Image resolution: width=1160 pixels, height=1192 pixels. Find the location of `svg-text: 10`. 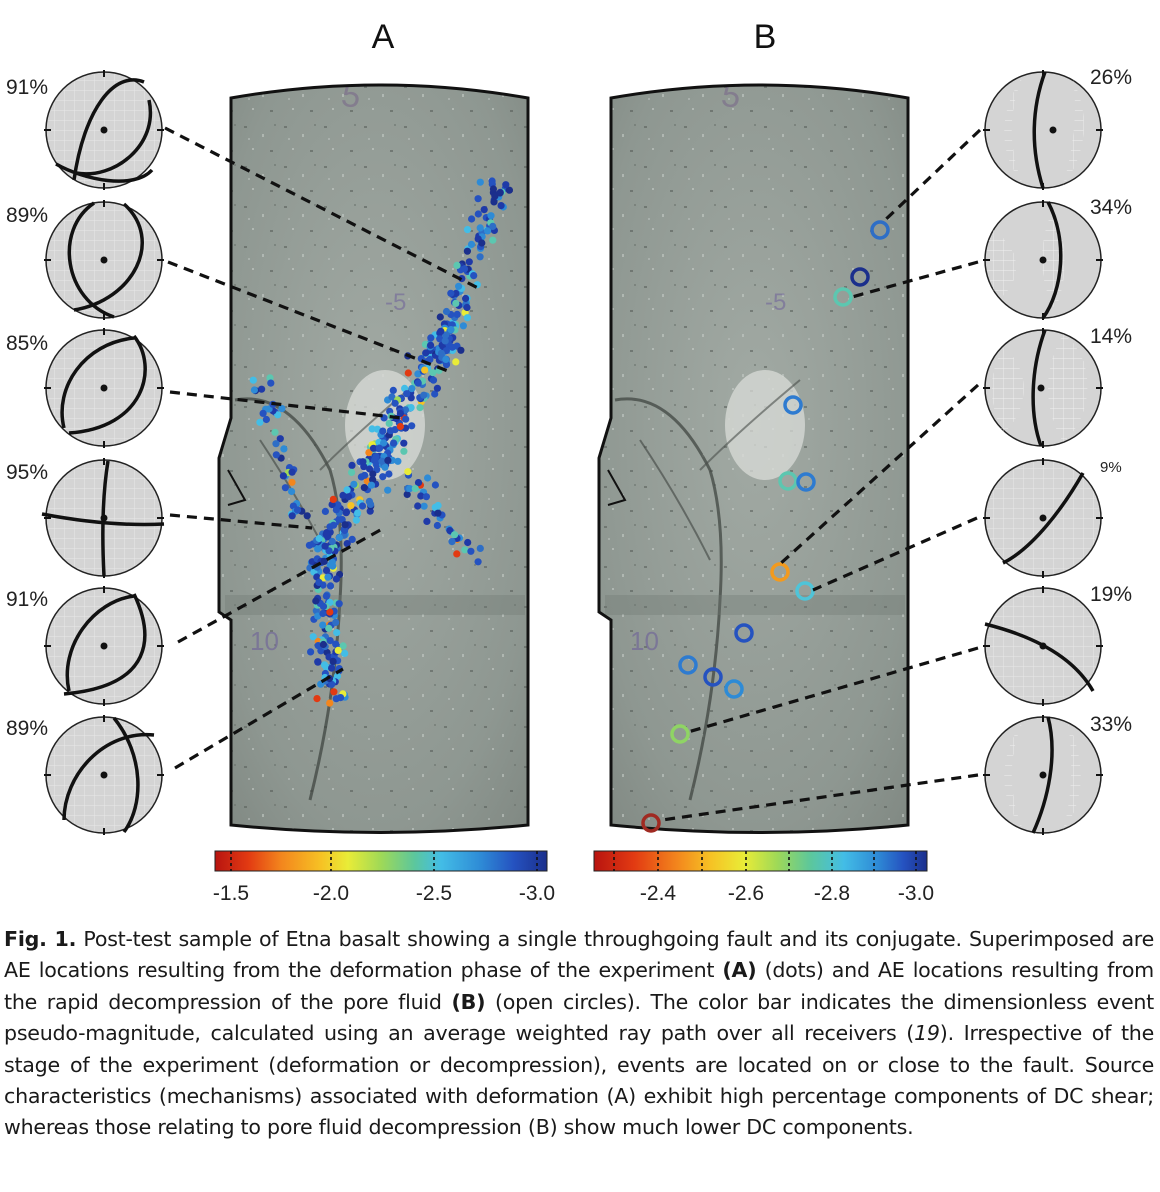

svg-text: 10 is located at coordinates (264, 641).